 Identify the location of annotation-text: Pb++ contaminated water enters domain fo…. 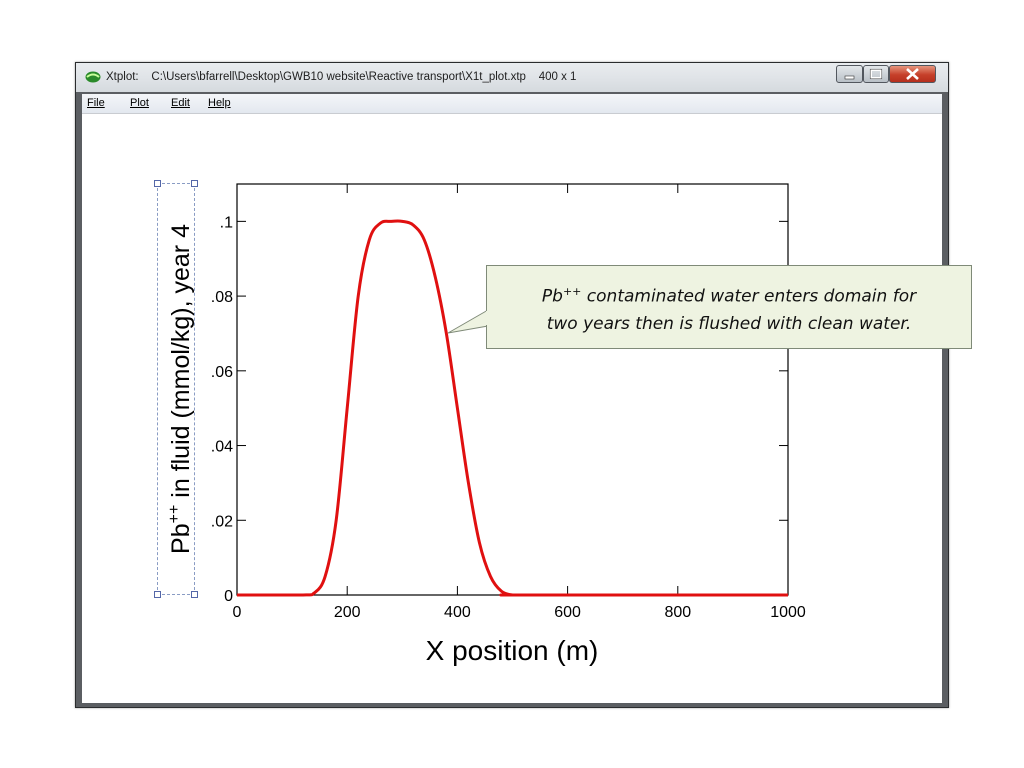
(729, 309).